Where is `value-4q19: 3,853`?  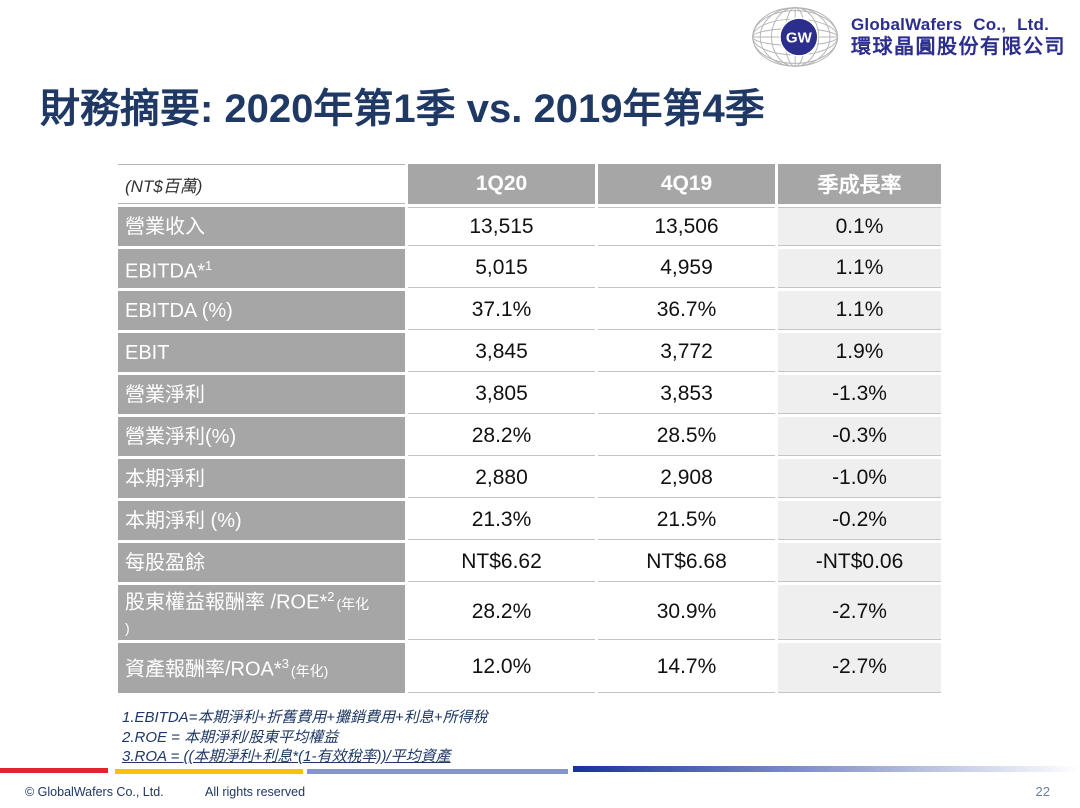
value-4q19: 3,853 is located at coordinates (686, 394).